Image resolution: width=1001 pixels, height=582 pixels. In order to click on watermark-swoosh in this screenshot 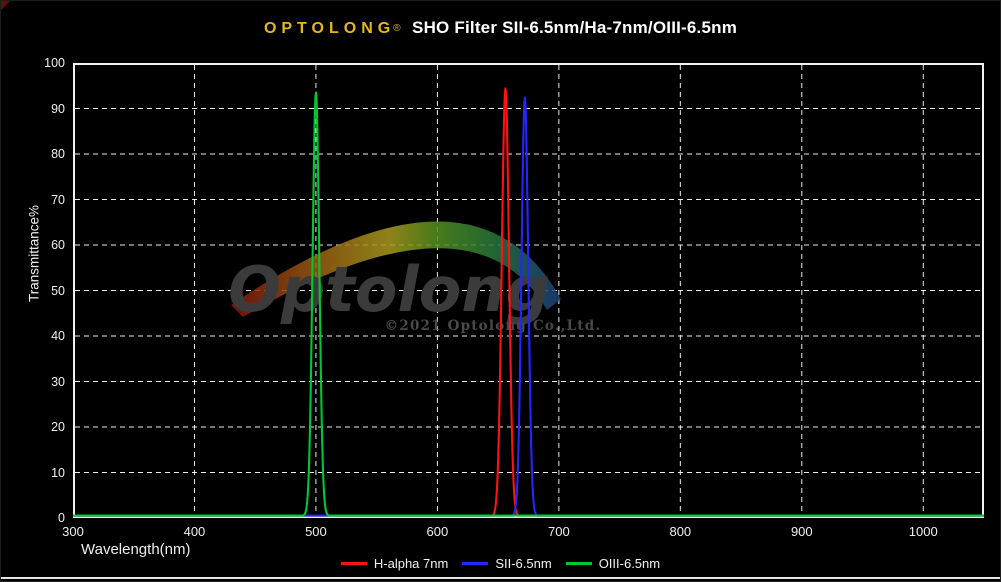, I will do `click(396, 269)`.